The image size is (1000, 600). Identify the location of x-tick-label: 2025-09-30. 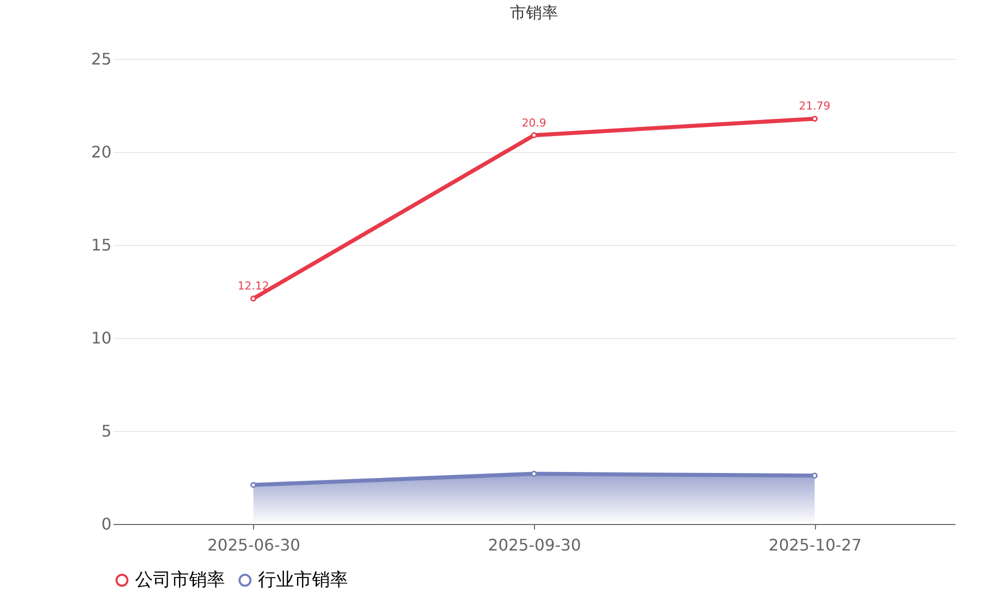
(534, 545).